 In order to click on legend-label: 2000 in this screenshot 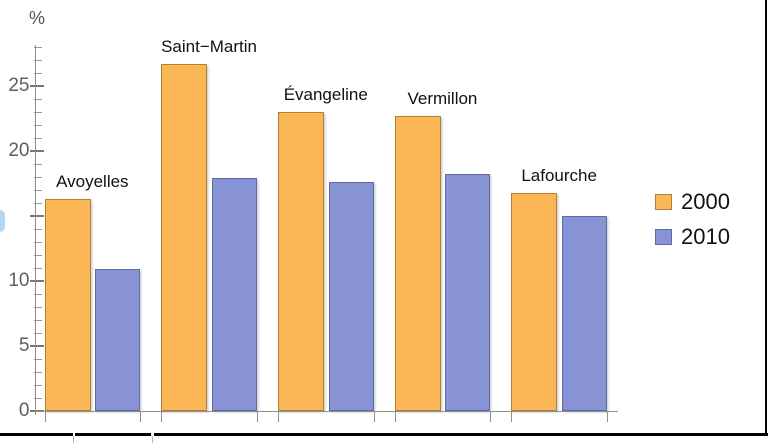, I will do `click(705, 201)`.